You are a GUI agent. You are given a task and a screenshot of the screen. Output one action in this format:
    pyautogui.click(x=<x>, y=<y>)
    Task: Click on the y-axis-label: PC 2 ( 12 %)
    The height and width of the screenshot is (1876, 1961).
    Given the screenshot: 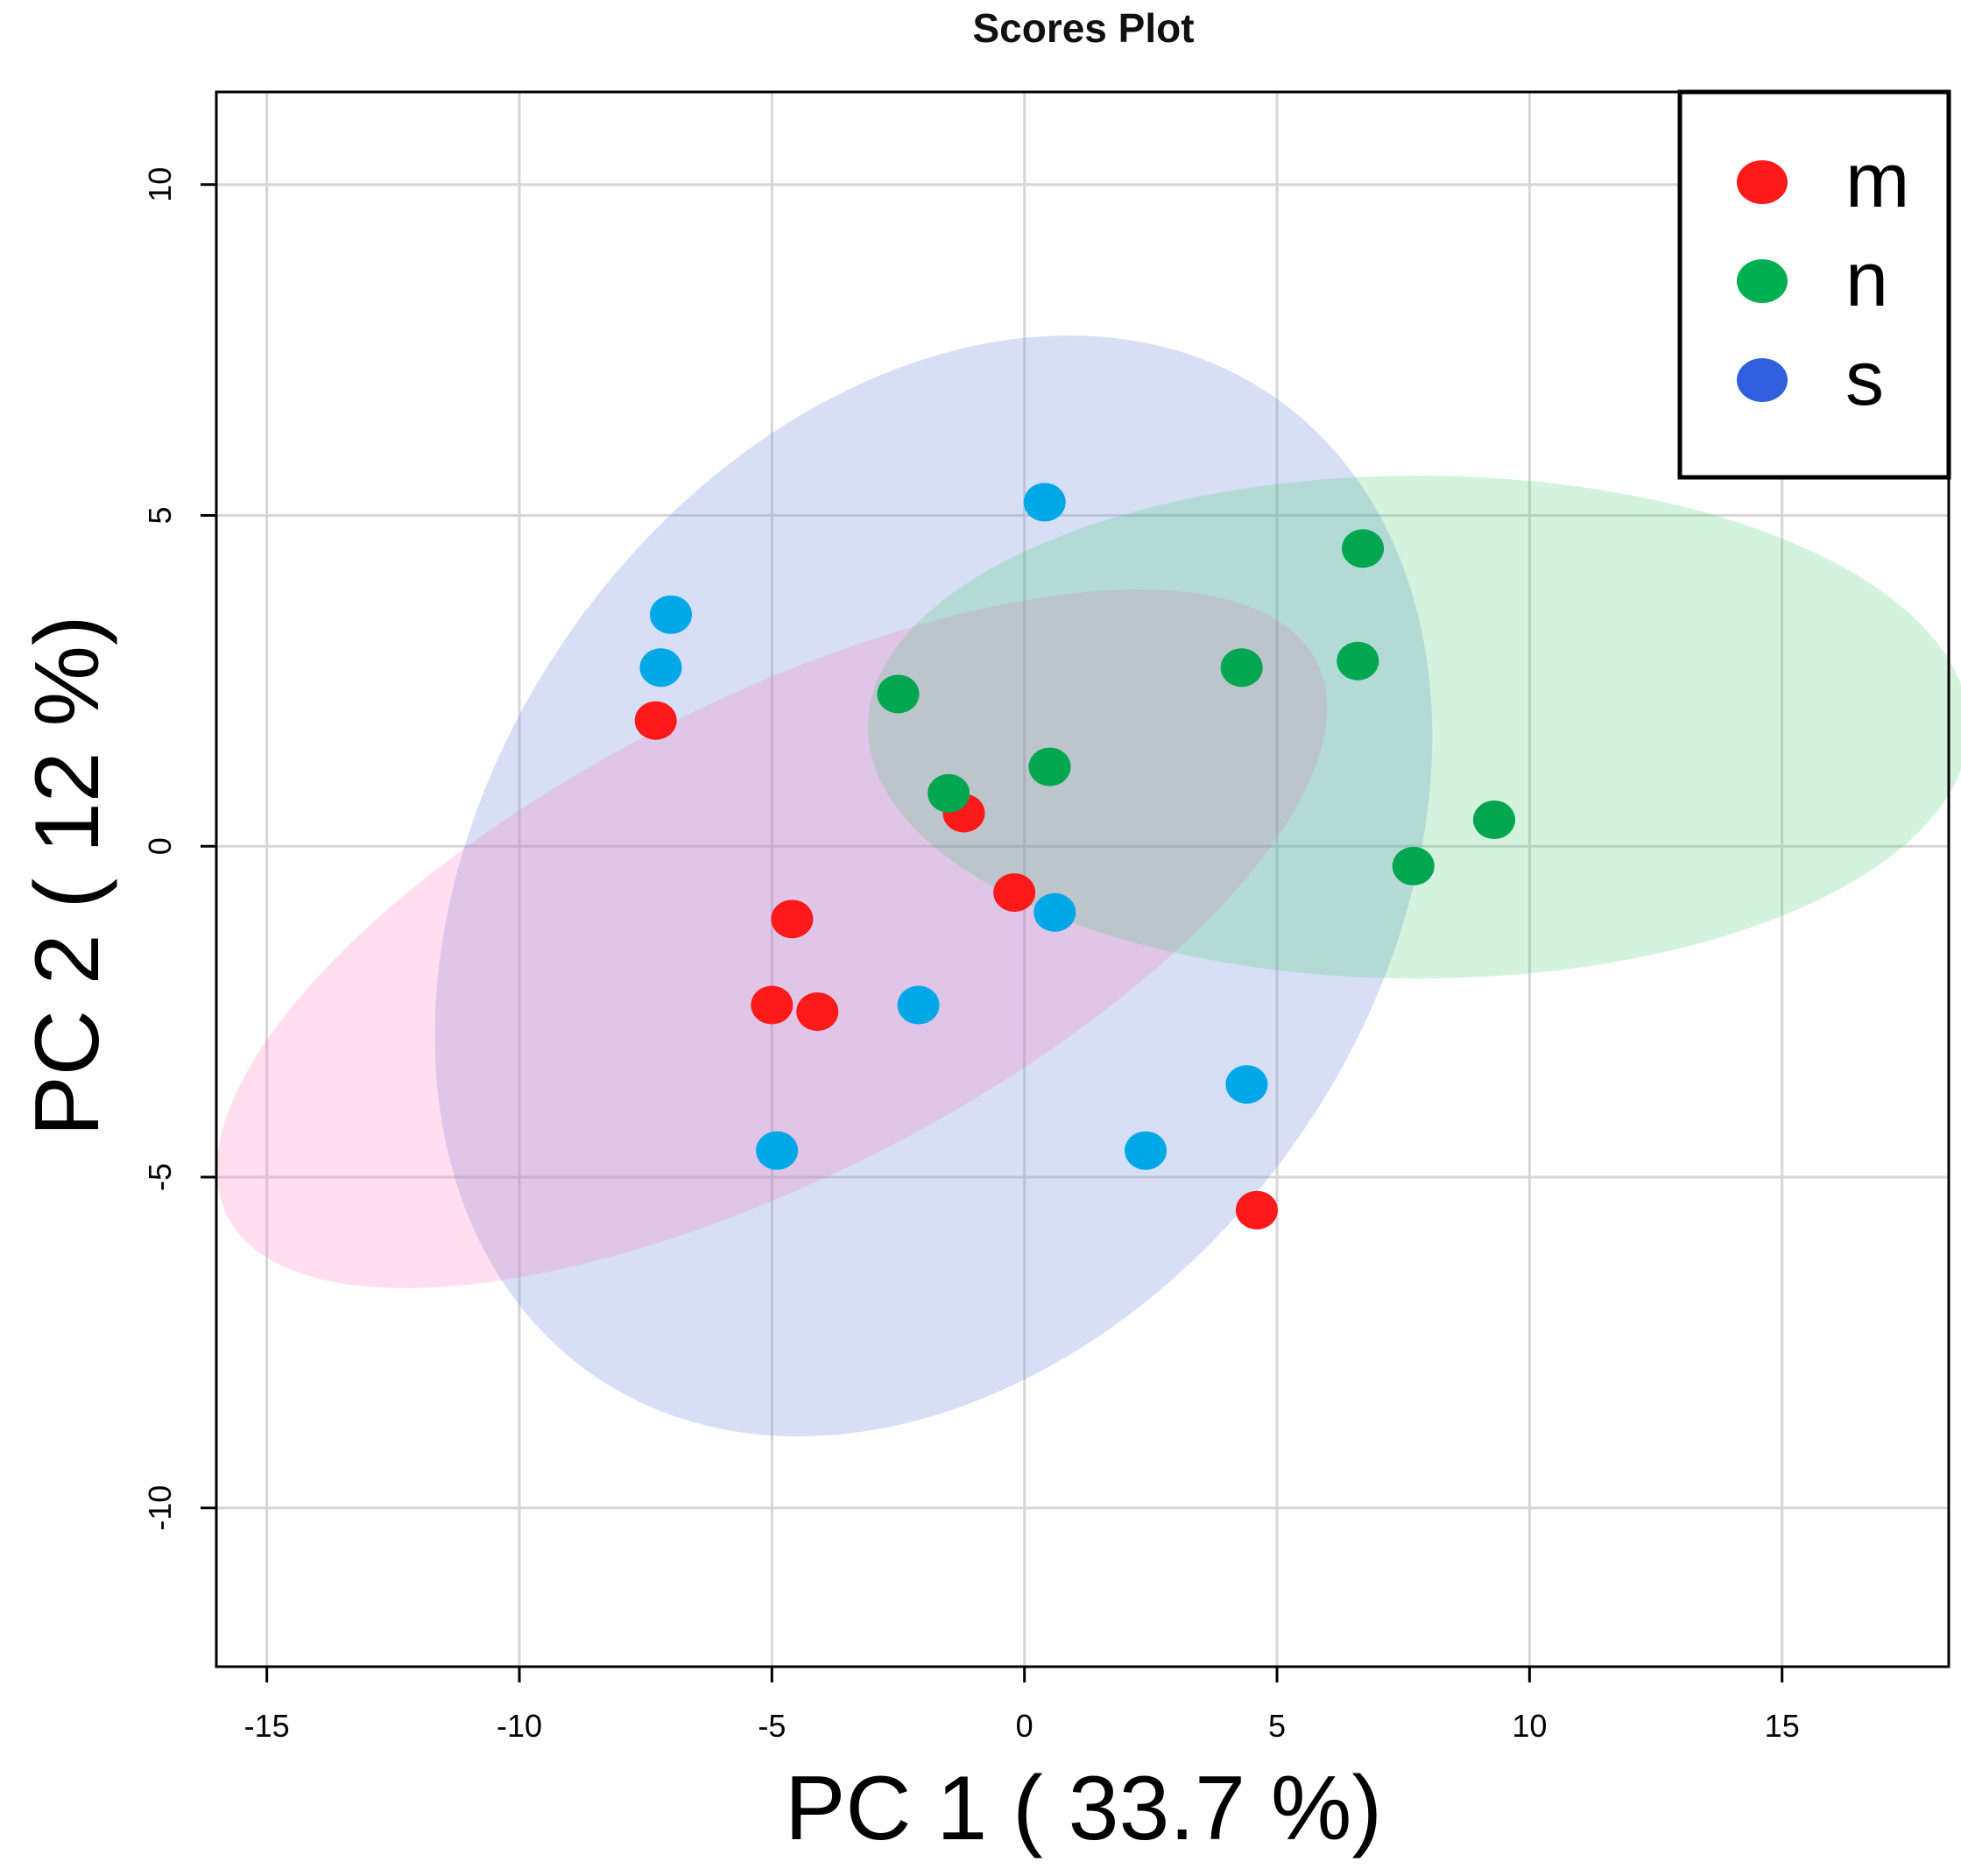 What is the action you would take?
    pyautogui.click(x=67, y=875)
    